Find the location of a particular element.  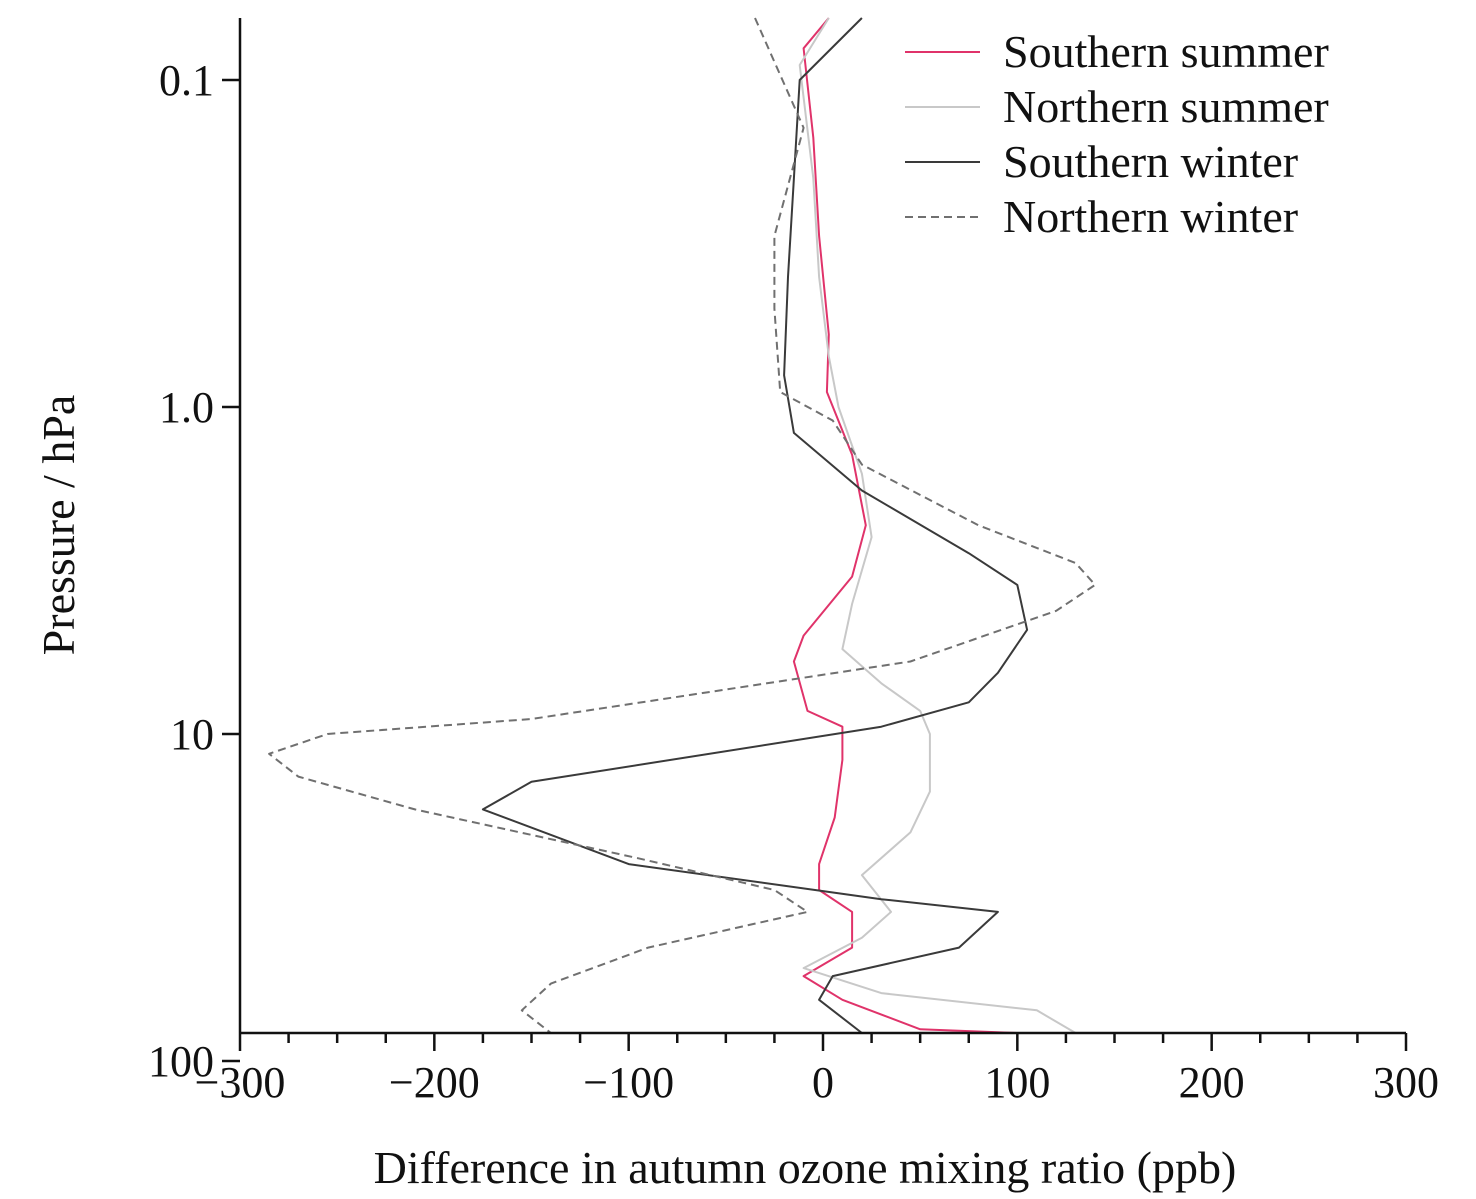

series-line-southern-summer is located at coordinates (905, 525).